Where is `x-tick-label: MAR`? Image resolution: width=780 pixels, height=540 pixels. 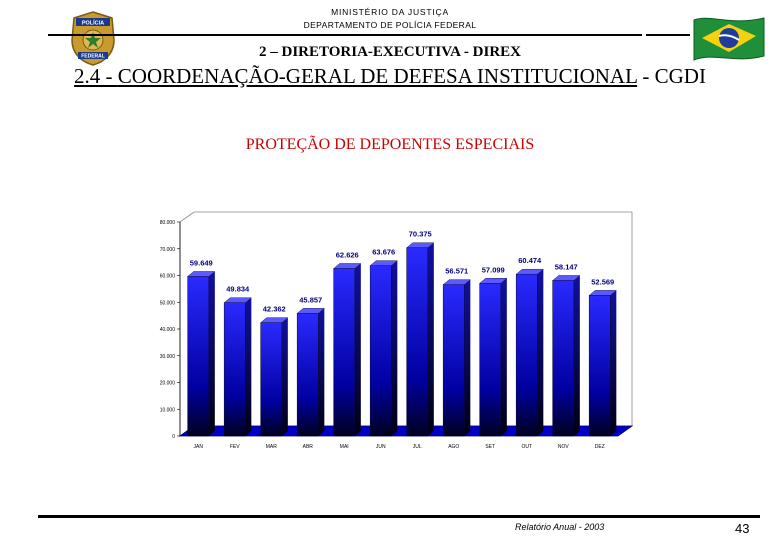 x-tick-label: MAR is located at coordinates (272, 447).